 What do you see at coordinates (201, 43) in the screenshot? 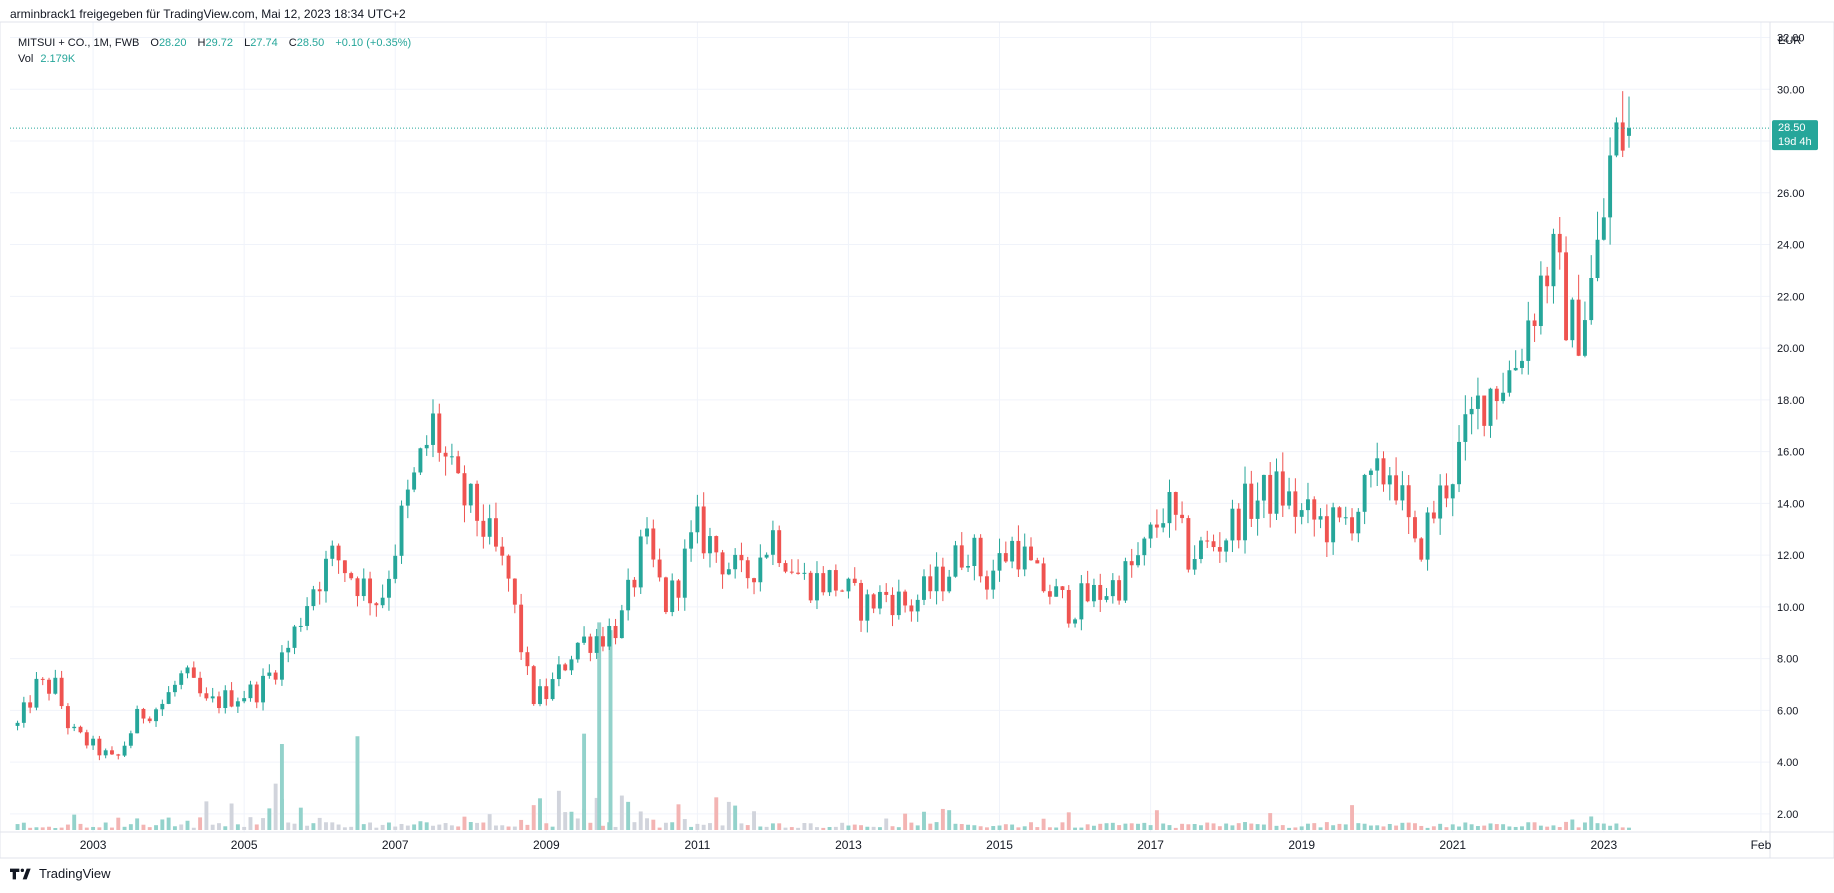
I see `high-label: H` at bounding box center [201, 43].